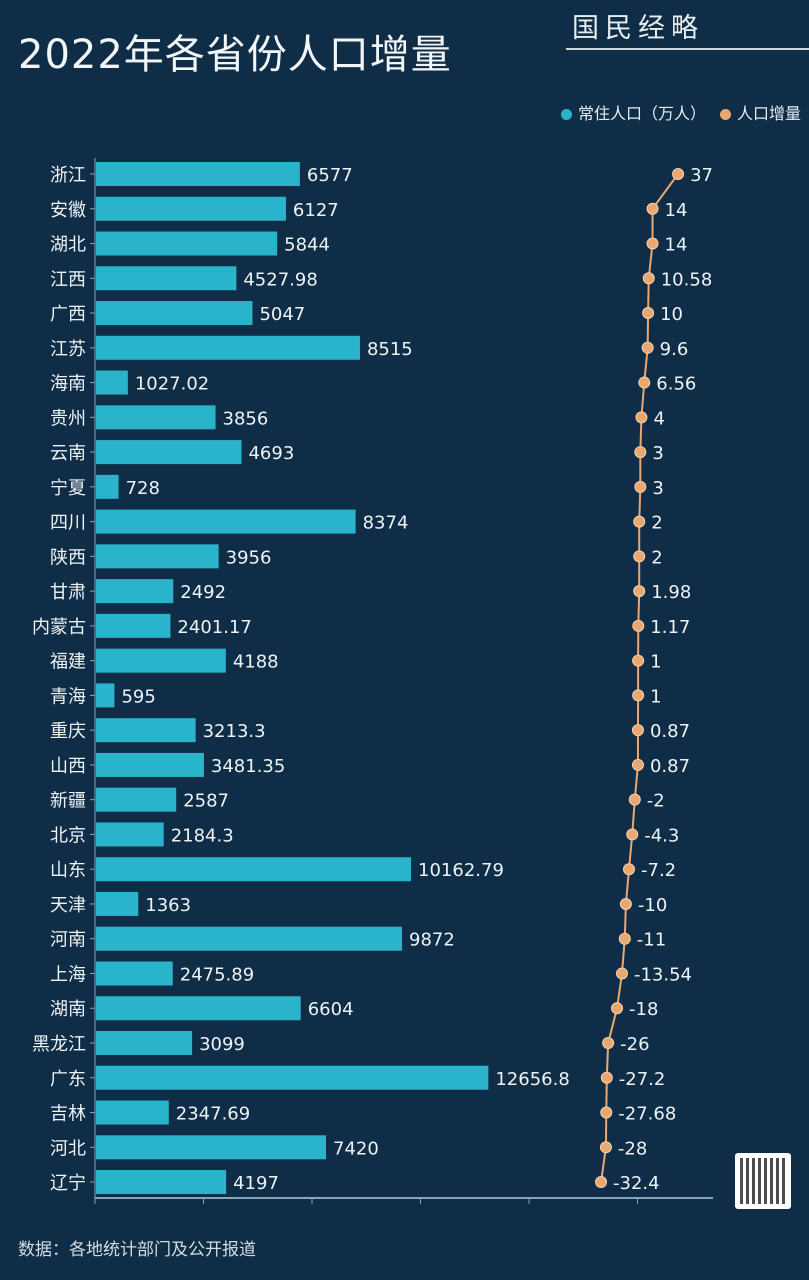  Describe the element at coordinates (638, 28) in the screenshot. I see `brand-logo: 国民经略` at that location.